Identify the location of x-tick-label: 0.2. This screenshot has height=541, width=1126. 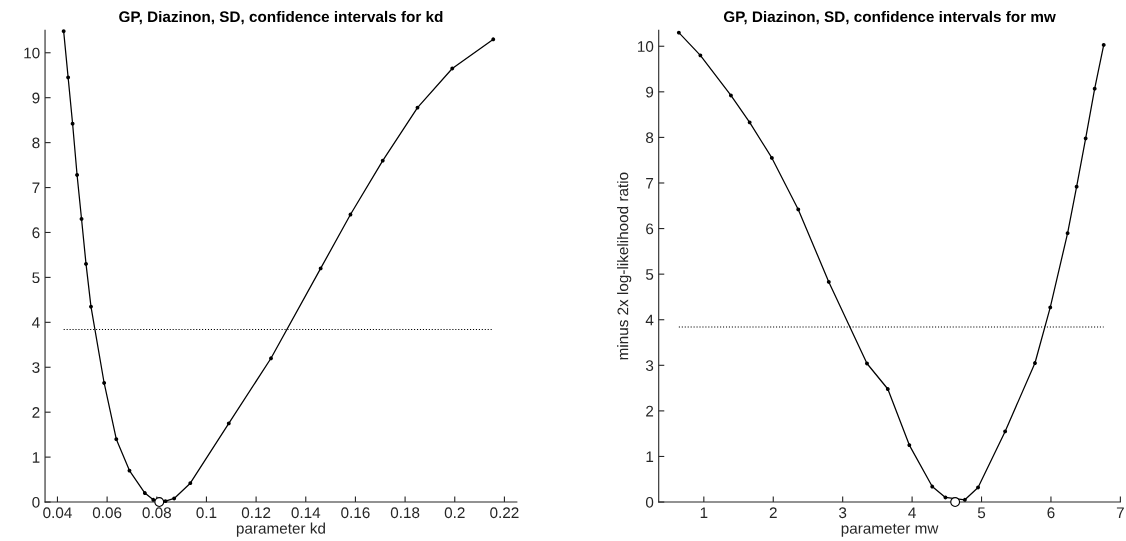
(454, 513).